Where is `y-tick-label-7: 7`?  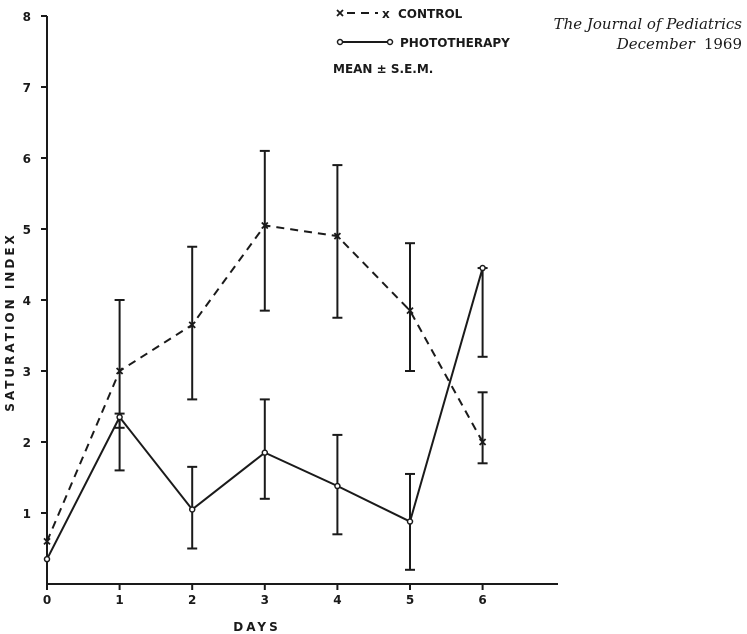
y-tick-label-7: 7 is located at coordinates (27, 88).